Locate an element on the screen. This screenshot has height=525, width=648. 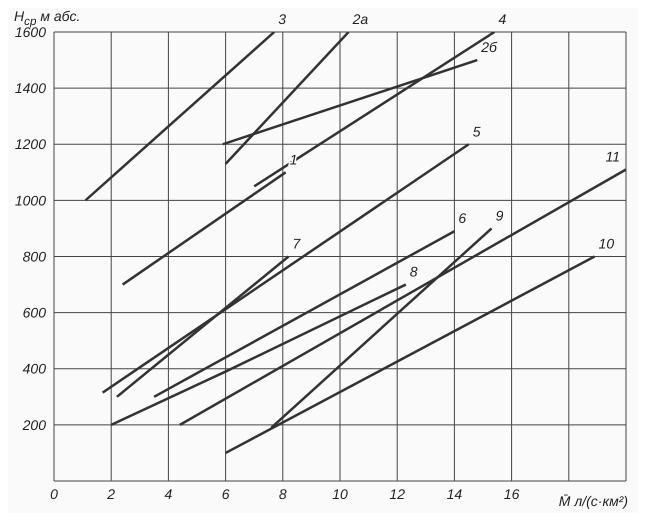
x-tick-label: 0 is located at coordinates (54, 494).